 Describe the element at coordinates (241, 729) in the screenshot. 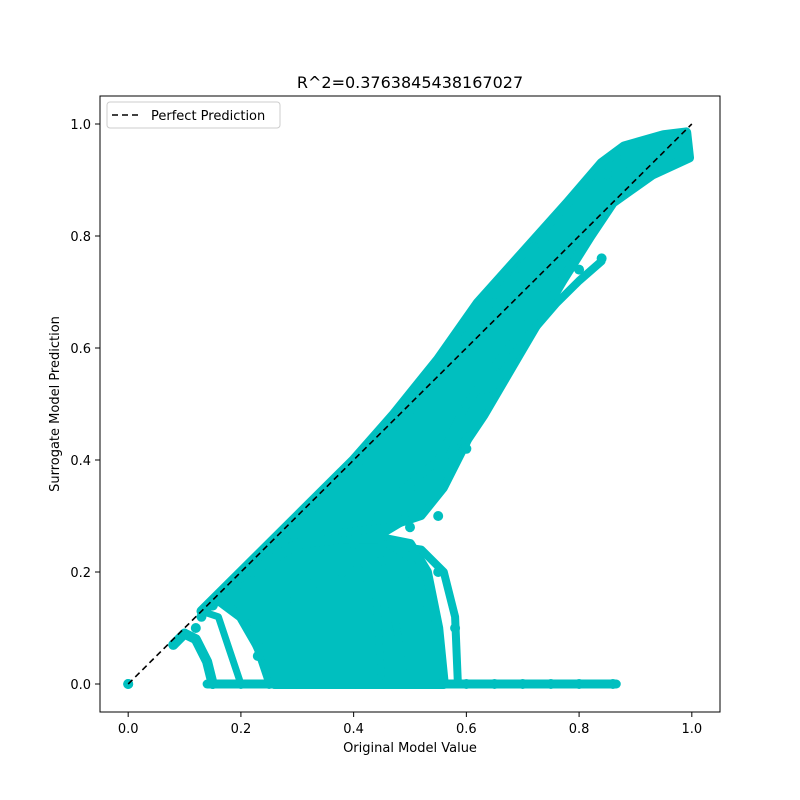

I see `x-tick-label: 0.2` at that location.